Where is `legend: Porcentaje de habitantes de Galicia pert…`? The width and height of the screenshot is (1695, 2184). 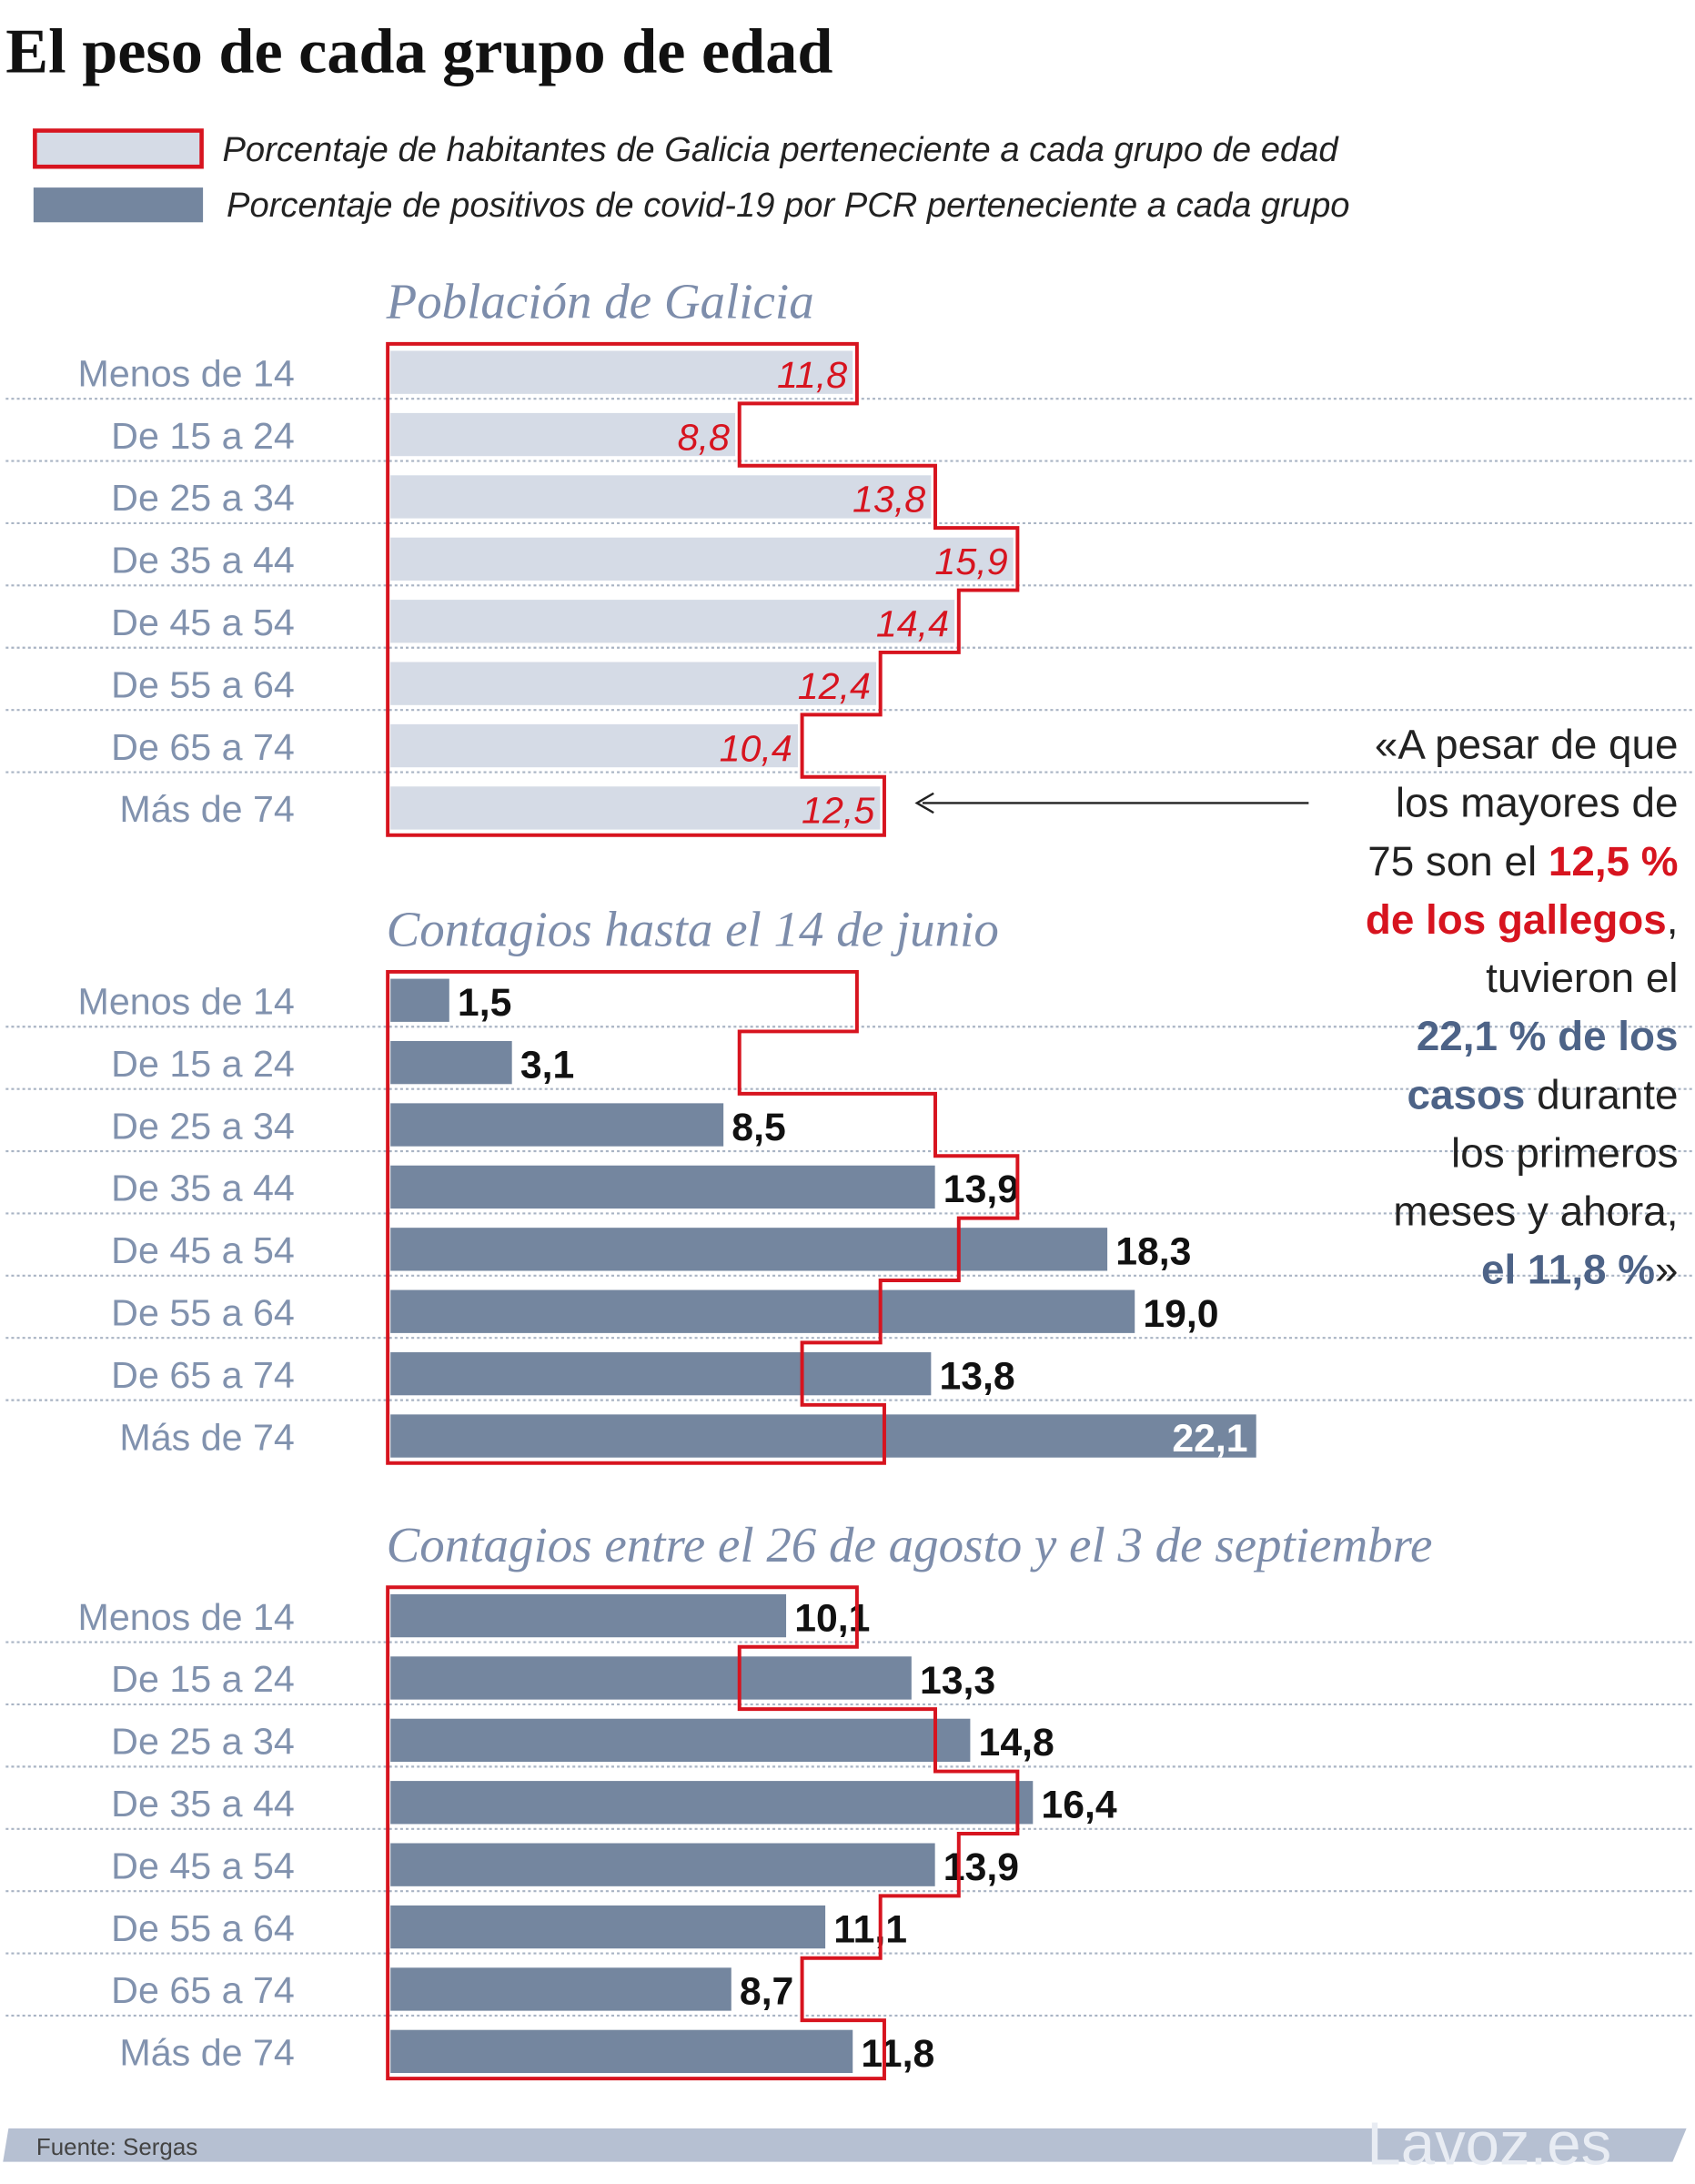 legend: Porcentaje de habitantes de Galicia pert… is located at coordinates (692, 177).